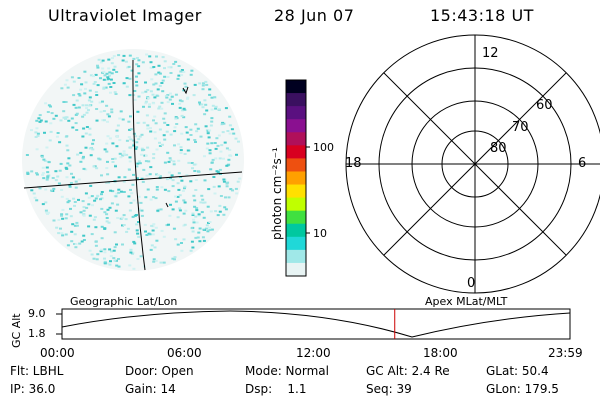 The image size is (600, 400). What do you see at coordinates (150, 389) in the screenshot?
I see `info-gain: Gain: 14` at bounding box center [150, 389].